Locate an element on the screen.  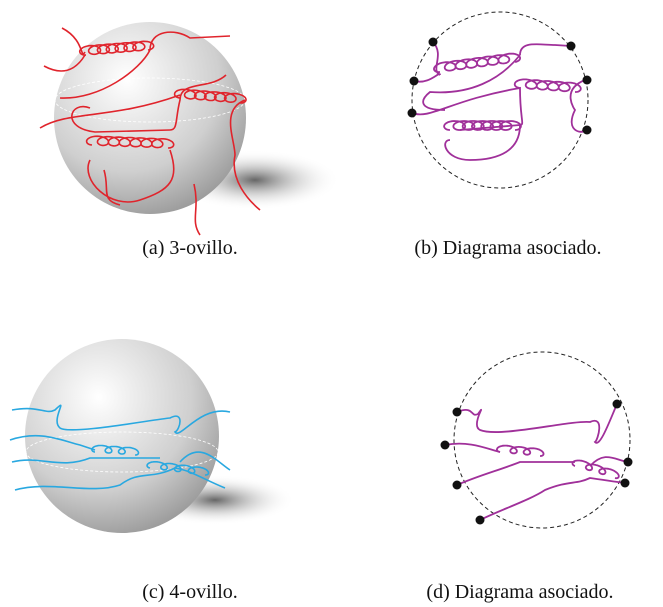
caption: (c) 4-ovillo. is located at coordinates (190, 592).